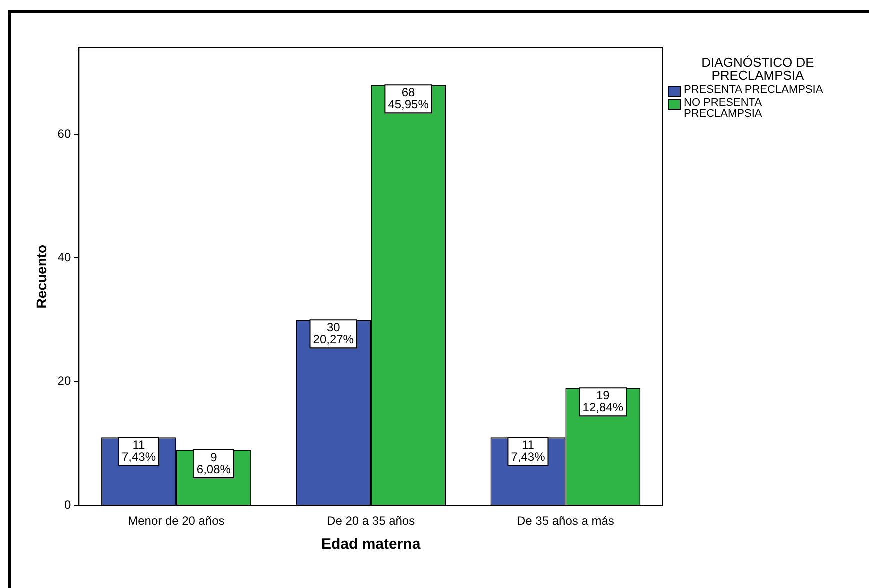  I want to click on y-tick-label: 60, so click(65, 133).